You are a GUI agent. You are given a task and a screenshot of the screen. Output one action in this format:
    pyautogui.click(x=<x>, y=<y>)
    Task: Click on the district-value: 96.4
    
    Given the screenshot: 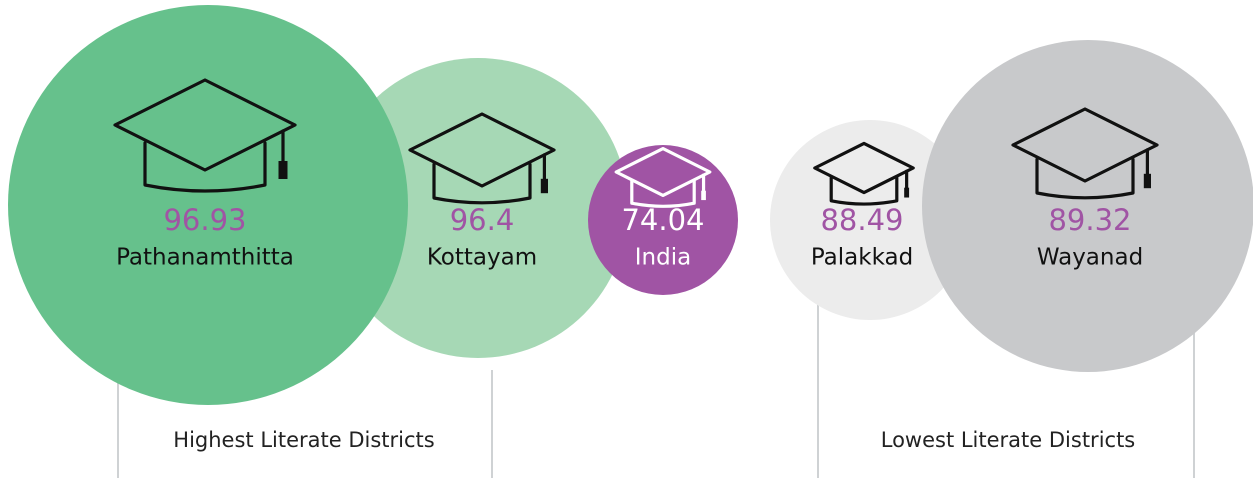 What is the action you would take?
    pyautogui.click(x=482, y=220)
    